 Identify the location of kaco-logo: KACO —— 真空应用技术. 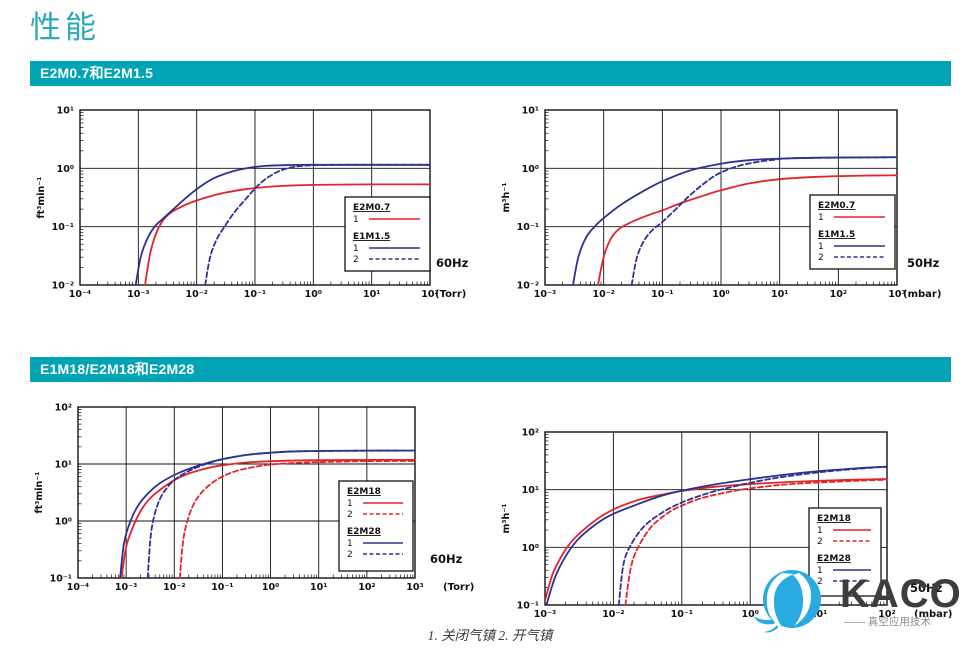
(864, 598).